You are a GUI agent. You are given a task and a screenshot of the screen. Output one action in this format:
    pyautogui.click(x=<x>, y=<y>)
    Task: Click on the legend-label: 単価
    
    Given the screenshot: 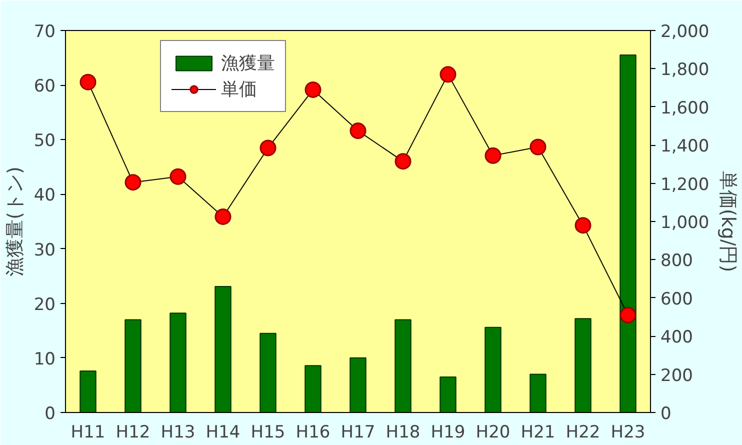 What is the action you would take?
    pyautogui.click(x=239, y=89)
    